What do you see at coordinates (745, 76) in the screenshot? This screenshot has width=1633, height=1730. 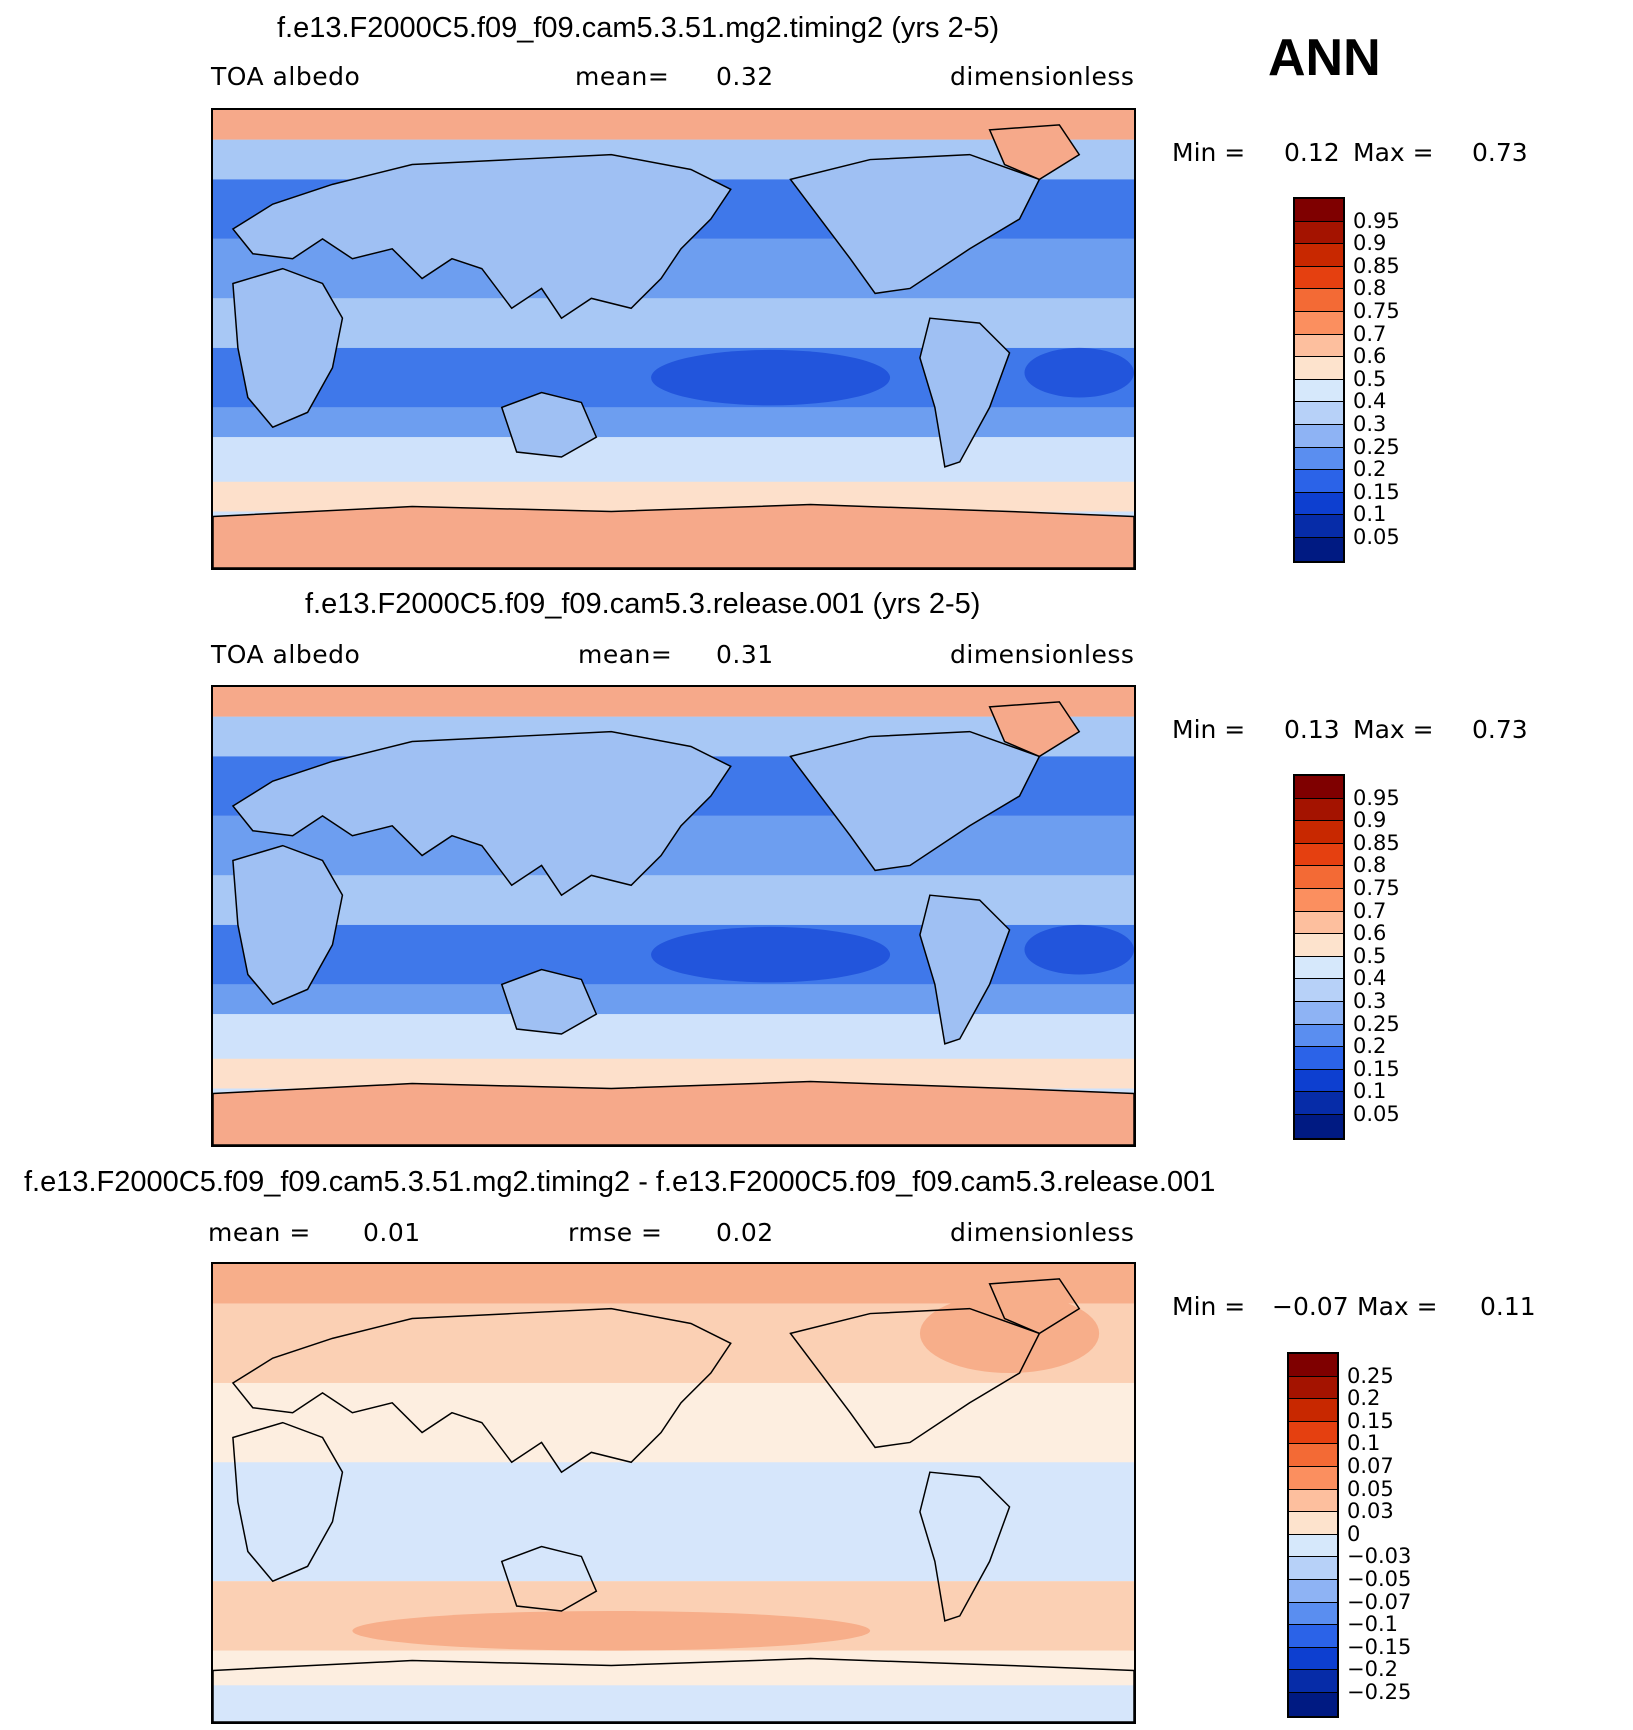 I see `panel-1-mean-value: 0.32` at bounding box center [745, 76].